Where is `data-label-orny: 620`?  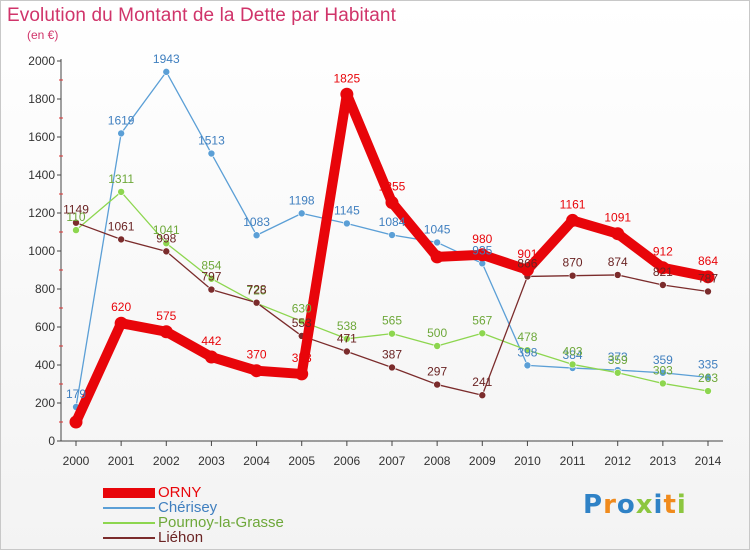 data-label-orny: 620 is located at coordinates (121, 307).